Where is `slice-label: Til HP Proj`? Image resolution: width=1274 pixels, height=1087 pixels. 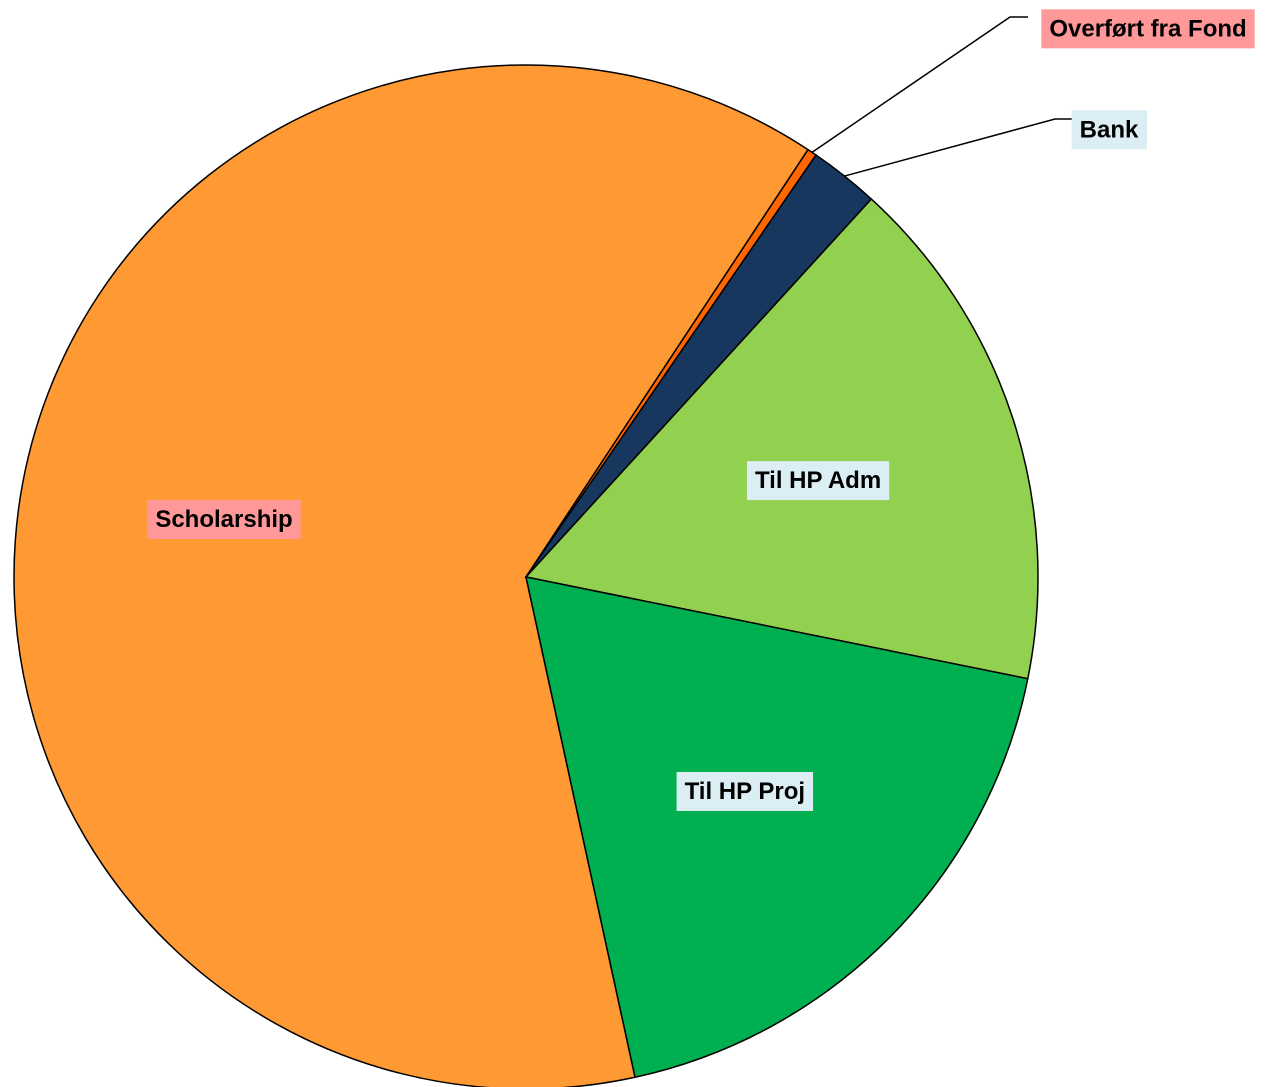 slice-label: Til HP Proj is located at coordinates (745, 791).